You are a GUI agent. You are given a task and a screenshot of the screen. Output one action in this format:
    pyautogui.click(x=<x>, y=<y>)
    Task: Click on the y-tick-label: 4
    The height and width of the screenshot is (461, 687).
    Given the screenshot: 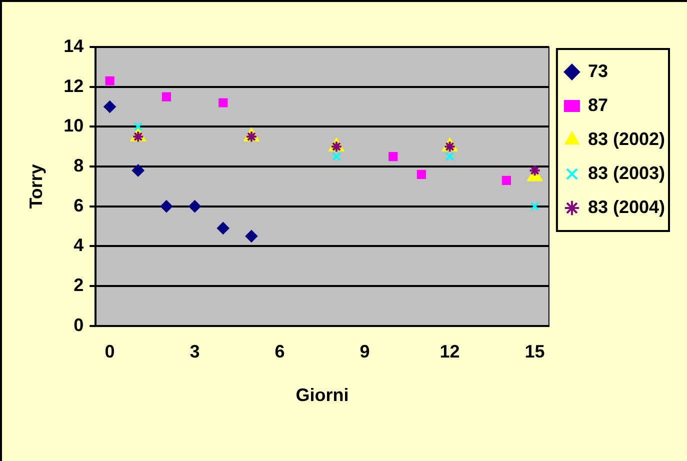 What is the action you would take?
    pyautogui.click(x=79, y=245)
    